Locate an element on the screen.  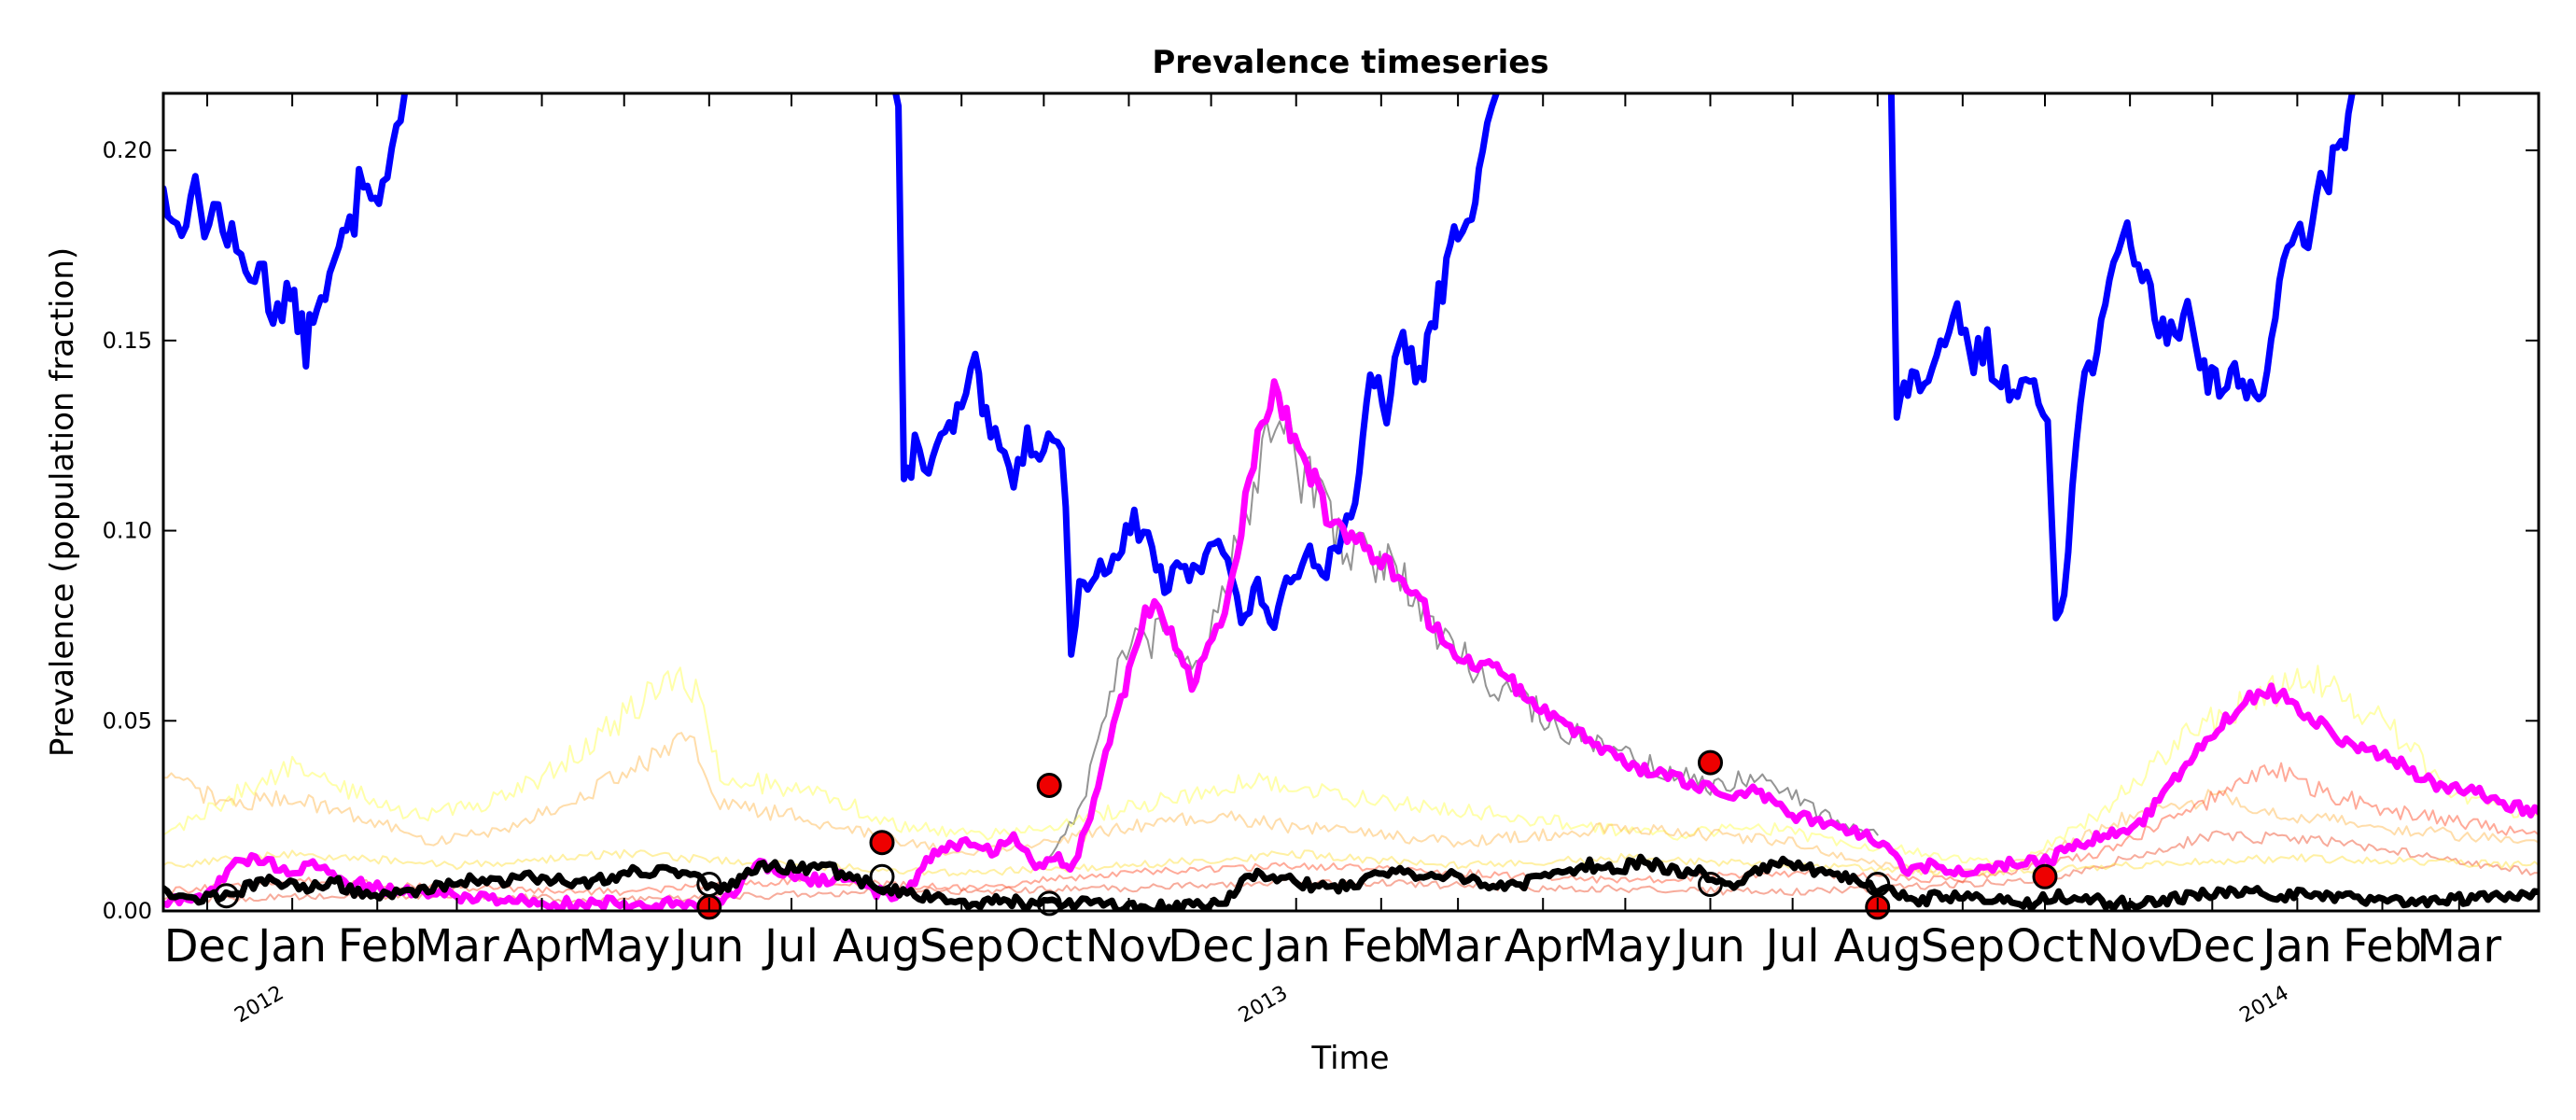
y-axis-label: Prevalence (population fraction) is located at coordinates (62, 502).